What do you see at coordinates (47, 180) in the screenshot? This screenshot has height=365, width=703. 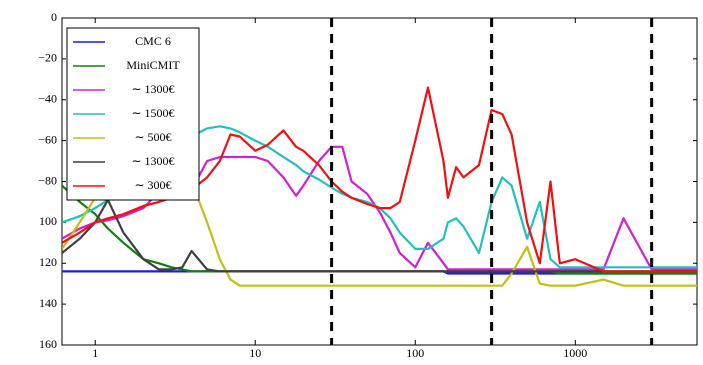 I see `y-tick-label: −80` at bounding box center [47, 180].